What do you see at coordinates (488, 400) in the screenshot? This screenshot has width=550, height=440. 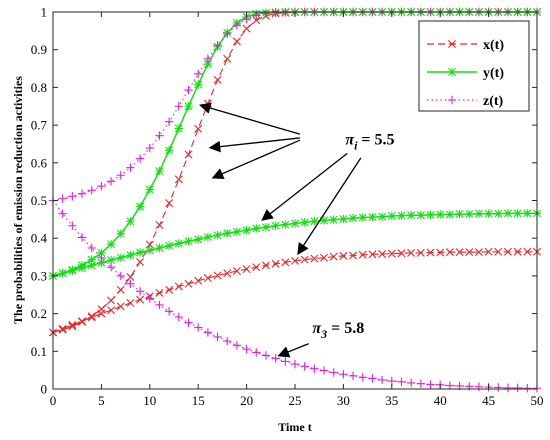 I see `x-tick-label: 45` at bounding box center [488, 400].